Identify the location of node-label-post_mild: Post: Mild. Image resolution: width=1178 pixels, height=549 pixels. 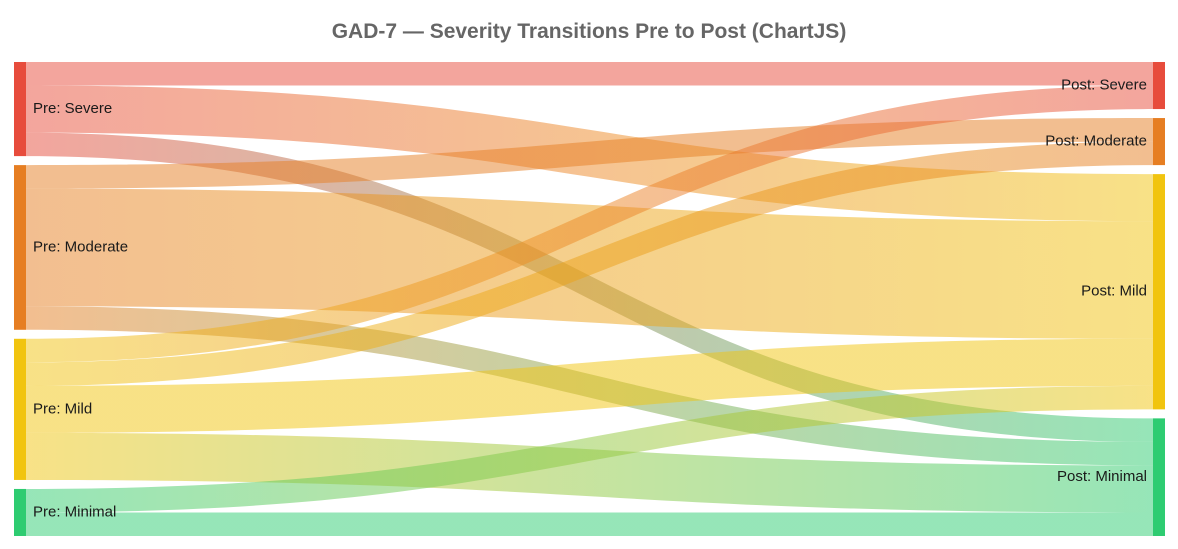
(1114, 291).